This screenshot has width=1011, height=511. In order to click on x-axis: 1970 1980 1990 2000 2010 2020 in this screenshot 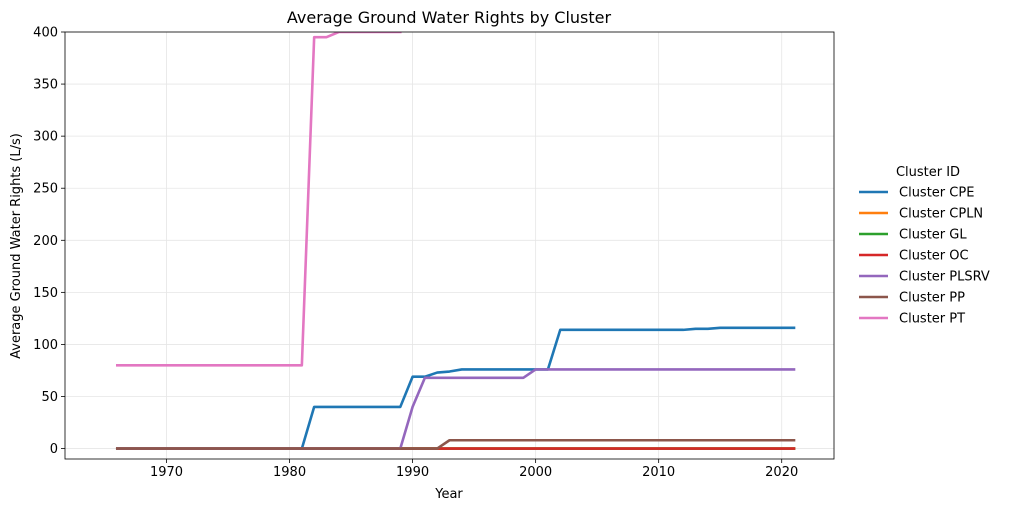, I will do `click(474, 469)`.